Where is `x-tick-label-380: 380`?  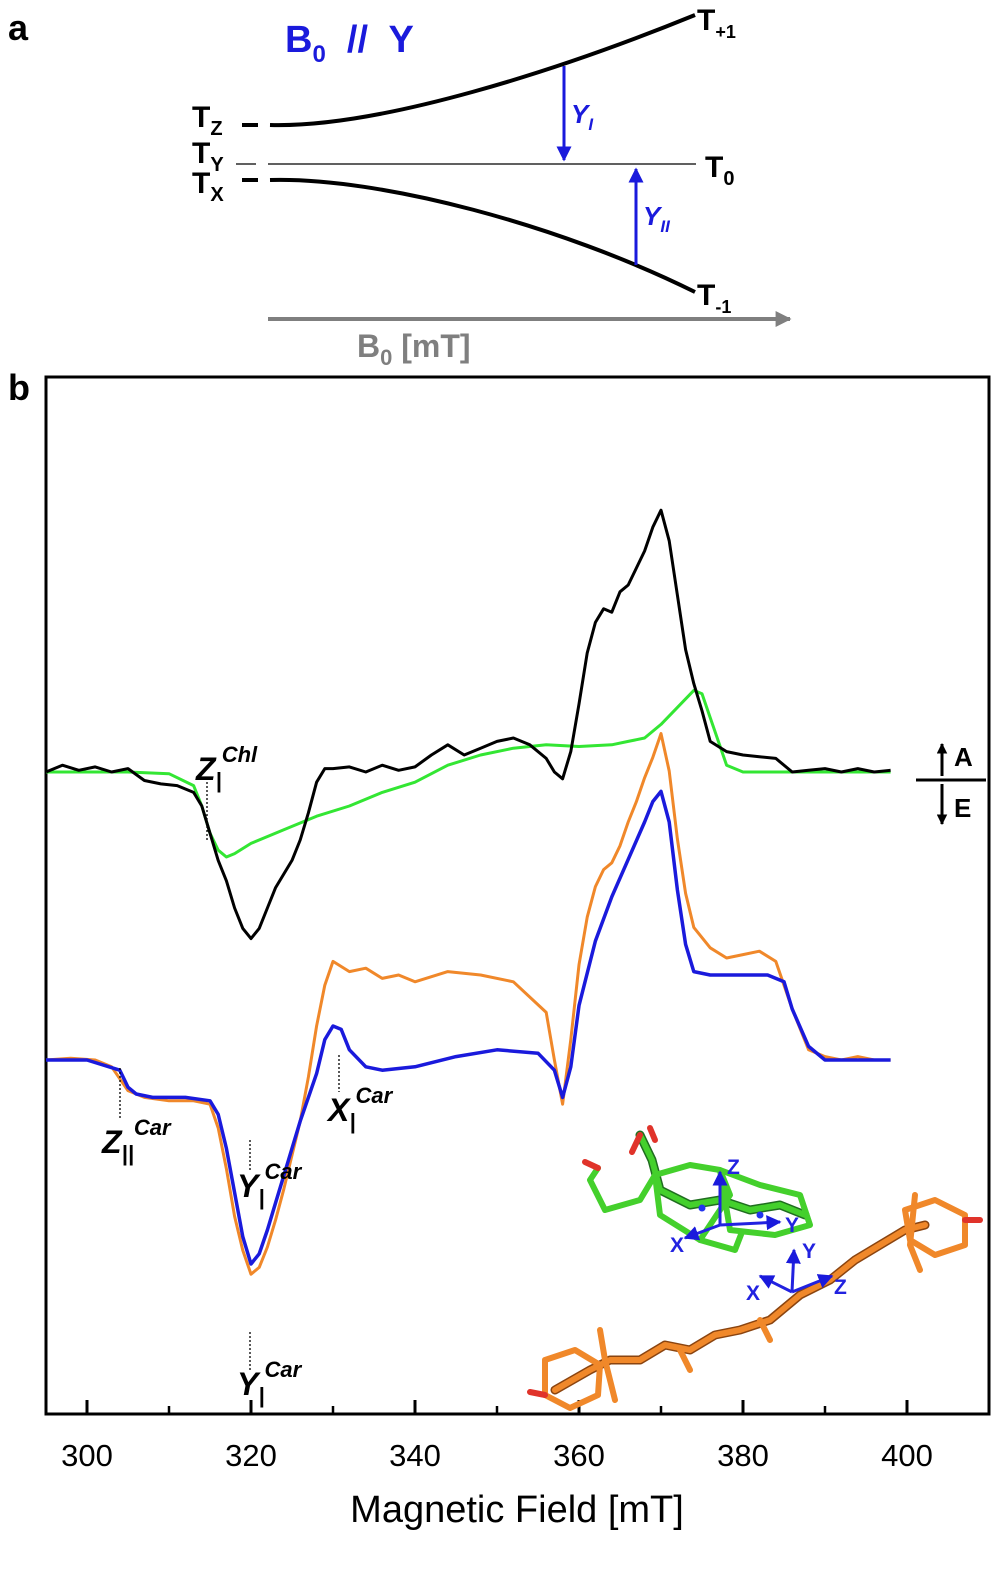
x-tick-label-380: 380 is located at coordinates (743, 1455).